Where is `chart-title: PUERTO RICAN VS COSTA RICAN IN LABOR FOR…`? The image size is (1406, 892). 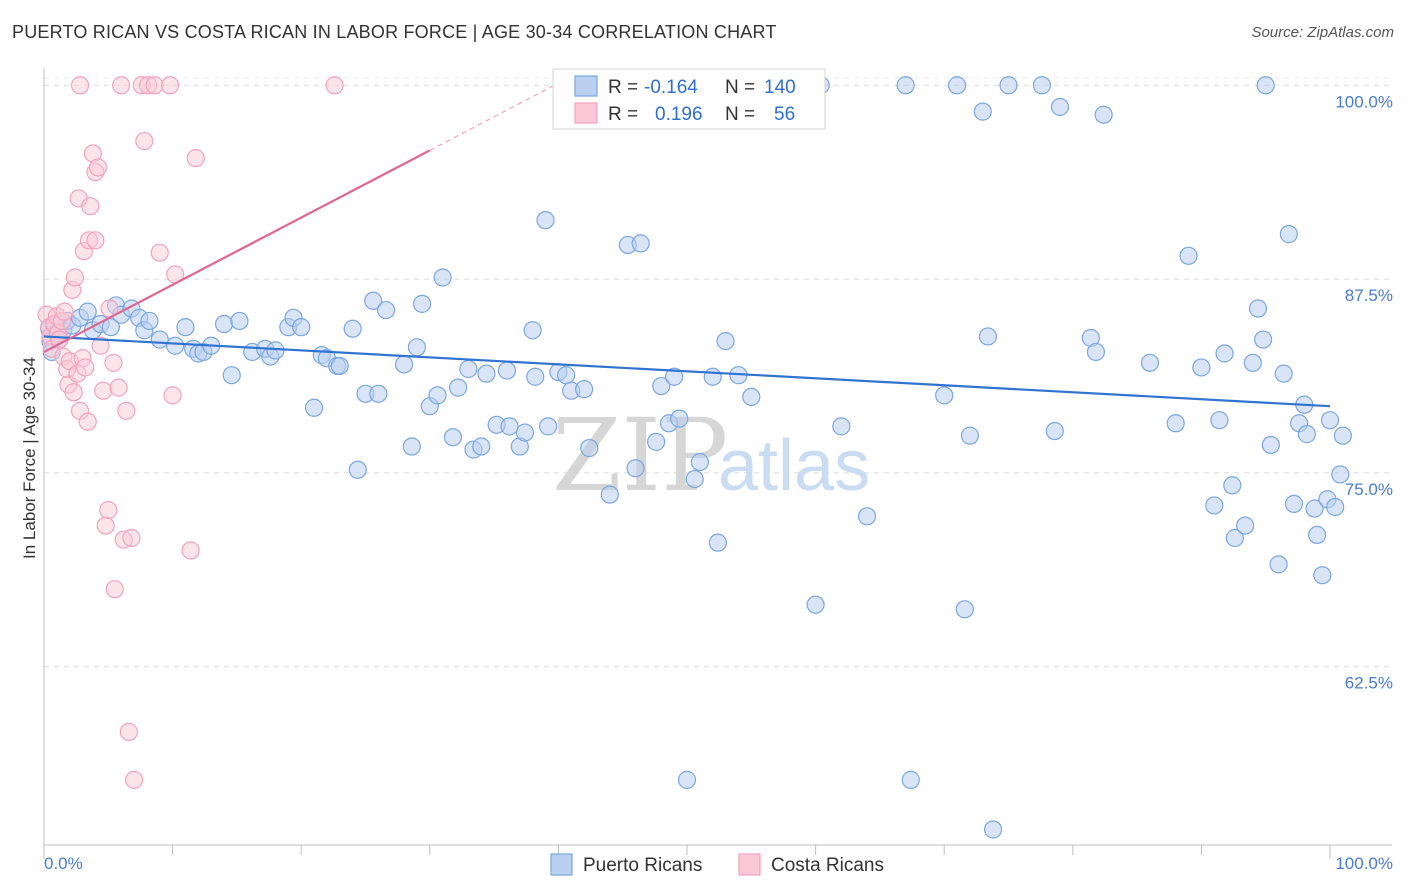 chart-title: PUERTO RICAN VS COSTA RICAN IN LABOR FOR… is located at coordinates (394, 32).